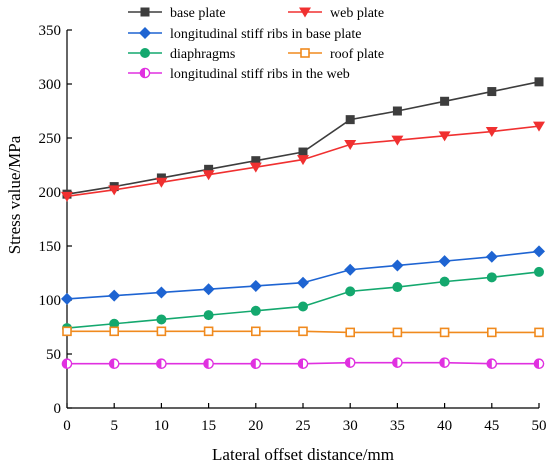 This screenshot has width=550, height=469. Describe the element at coordinates (50, 193) in the screenshot. I see `y-tick-label: 200` at that location.